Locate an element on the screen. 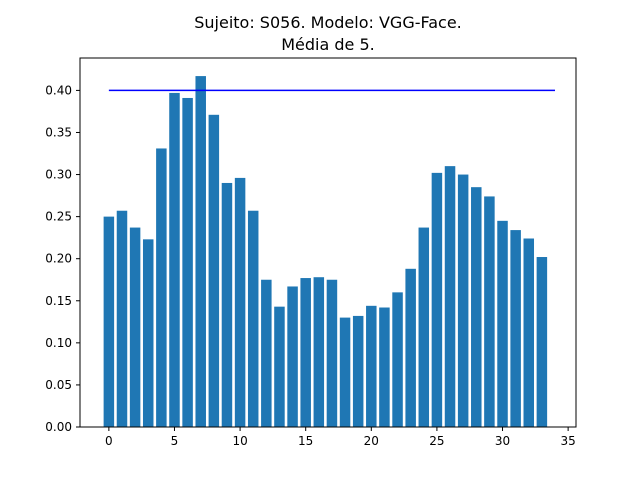 This screenshot has width=640, height=480. y-tick-label: 0.30 is located at coordinates (58, 175).